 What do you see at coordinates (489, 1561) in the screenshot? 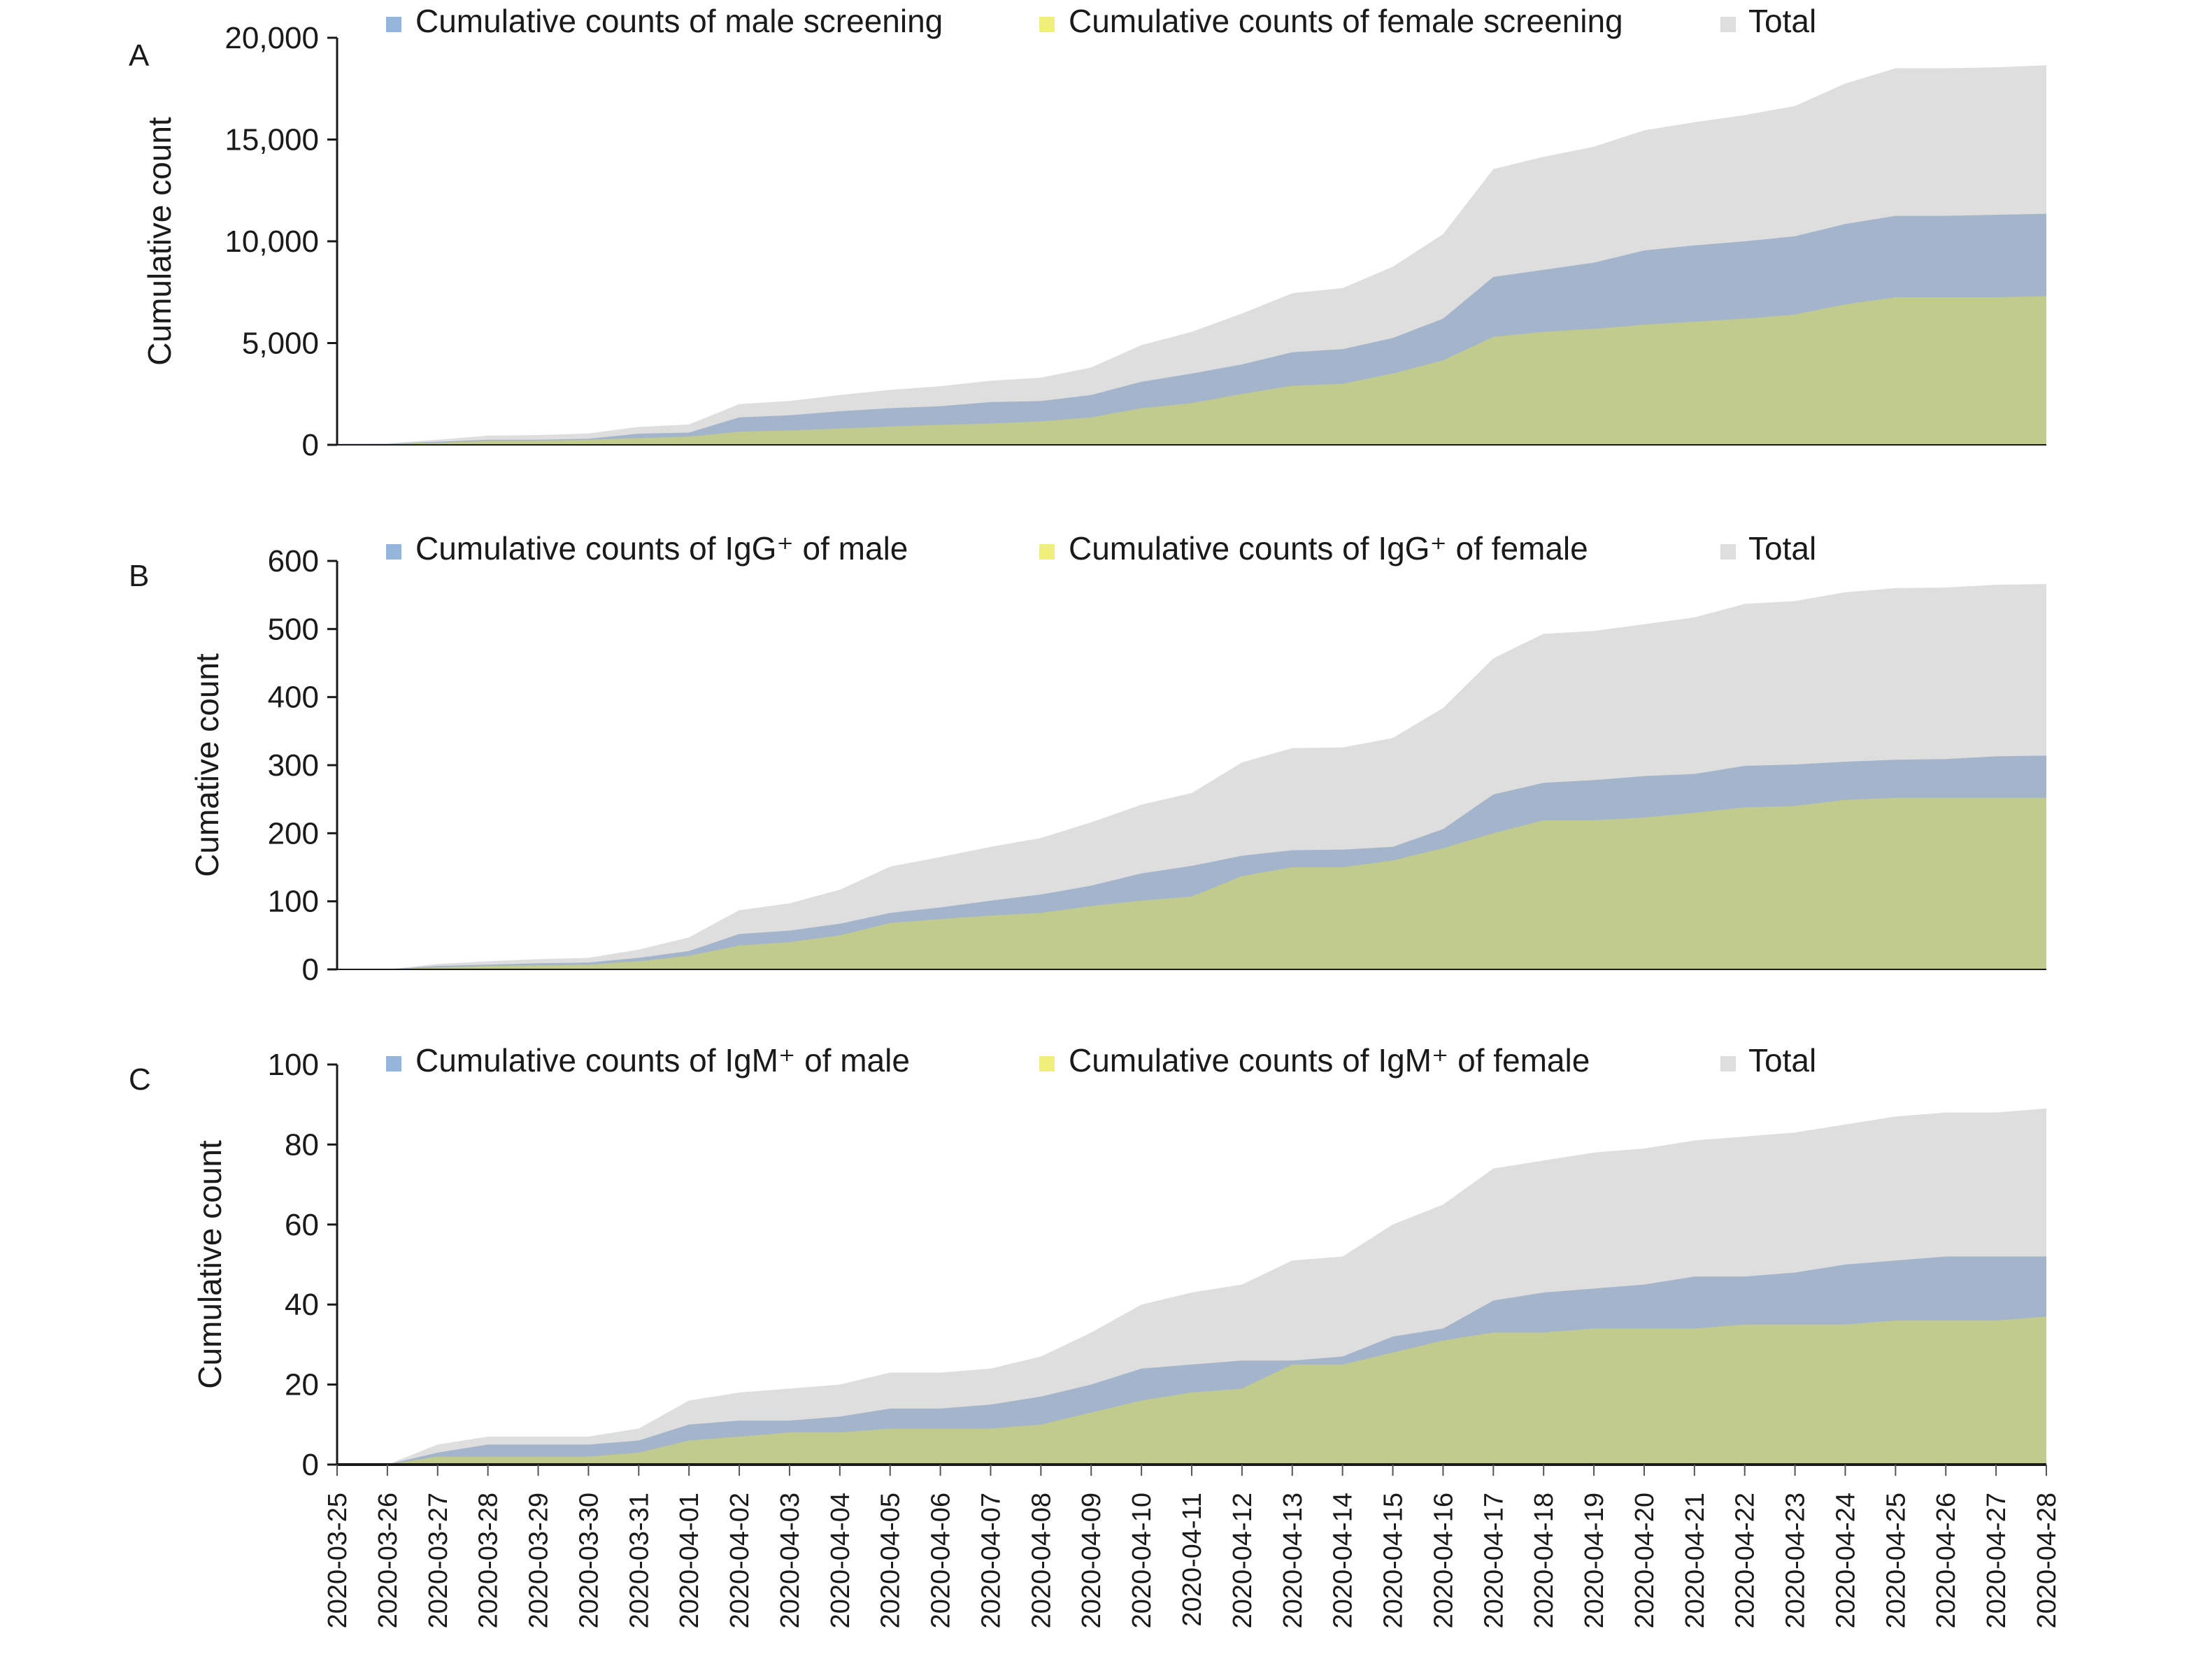
I see `x-tick-label: 2020-03-28` at bounding box center [489, 1561].